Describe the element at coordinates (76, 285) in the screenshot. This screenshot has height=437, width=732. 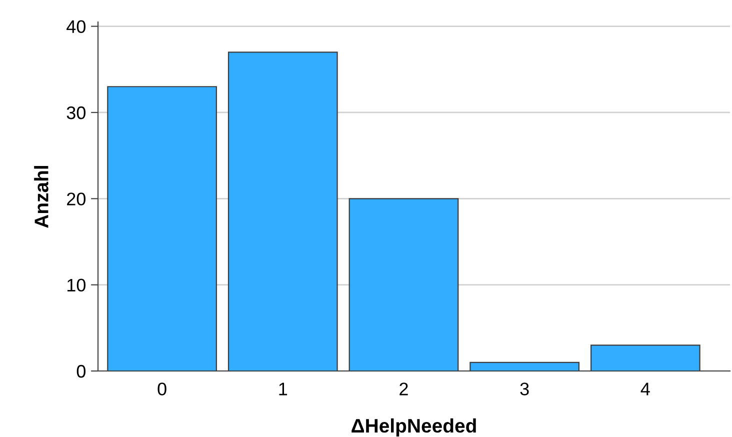
I see `y-tick-label: 10` at that location.